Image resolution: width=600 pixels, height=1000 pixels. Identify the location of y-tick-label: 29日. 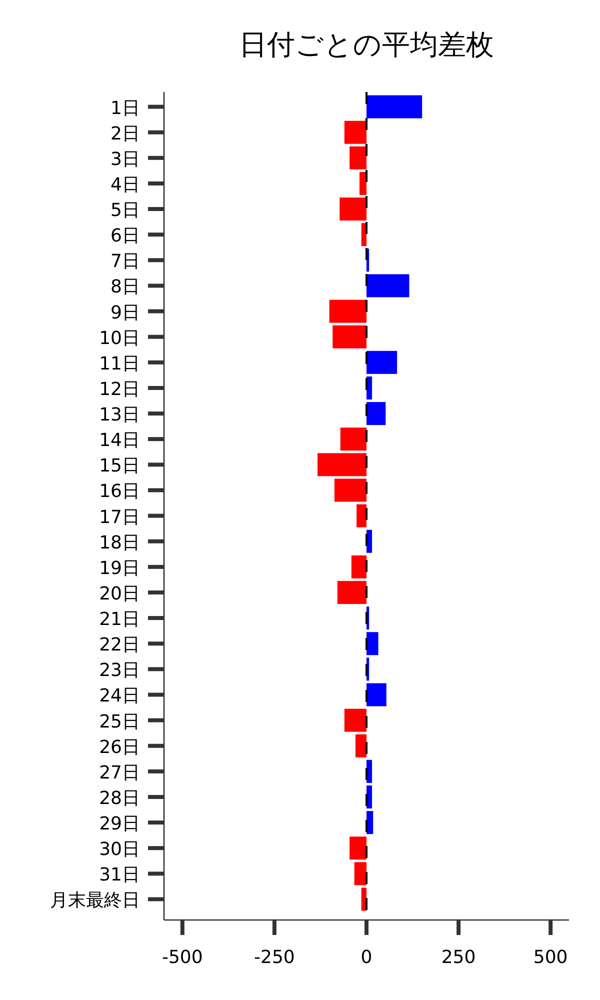
(119, 824).